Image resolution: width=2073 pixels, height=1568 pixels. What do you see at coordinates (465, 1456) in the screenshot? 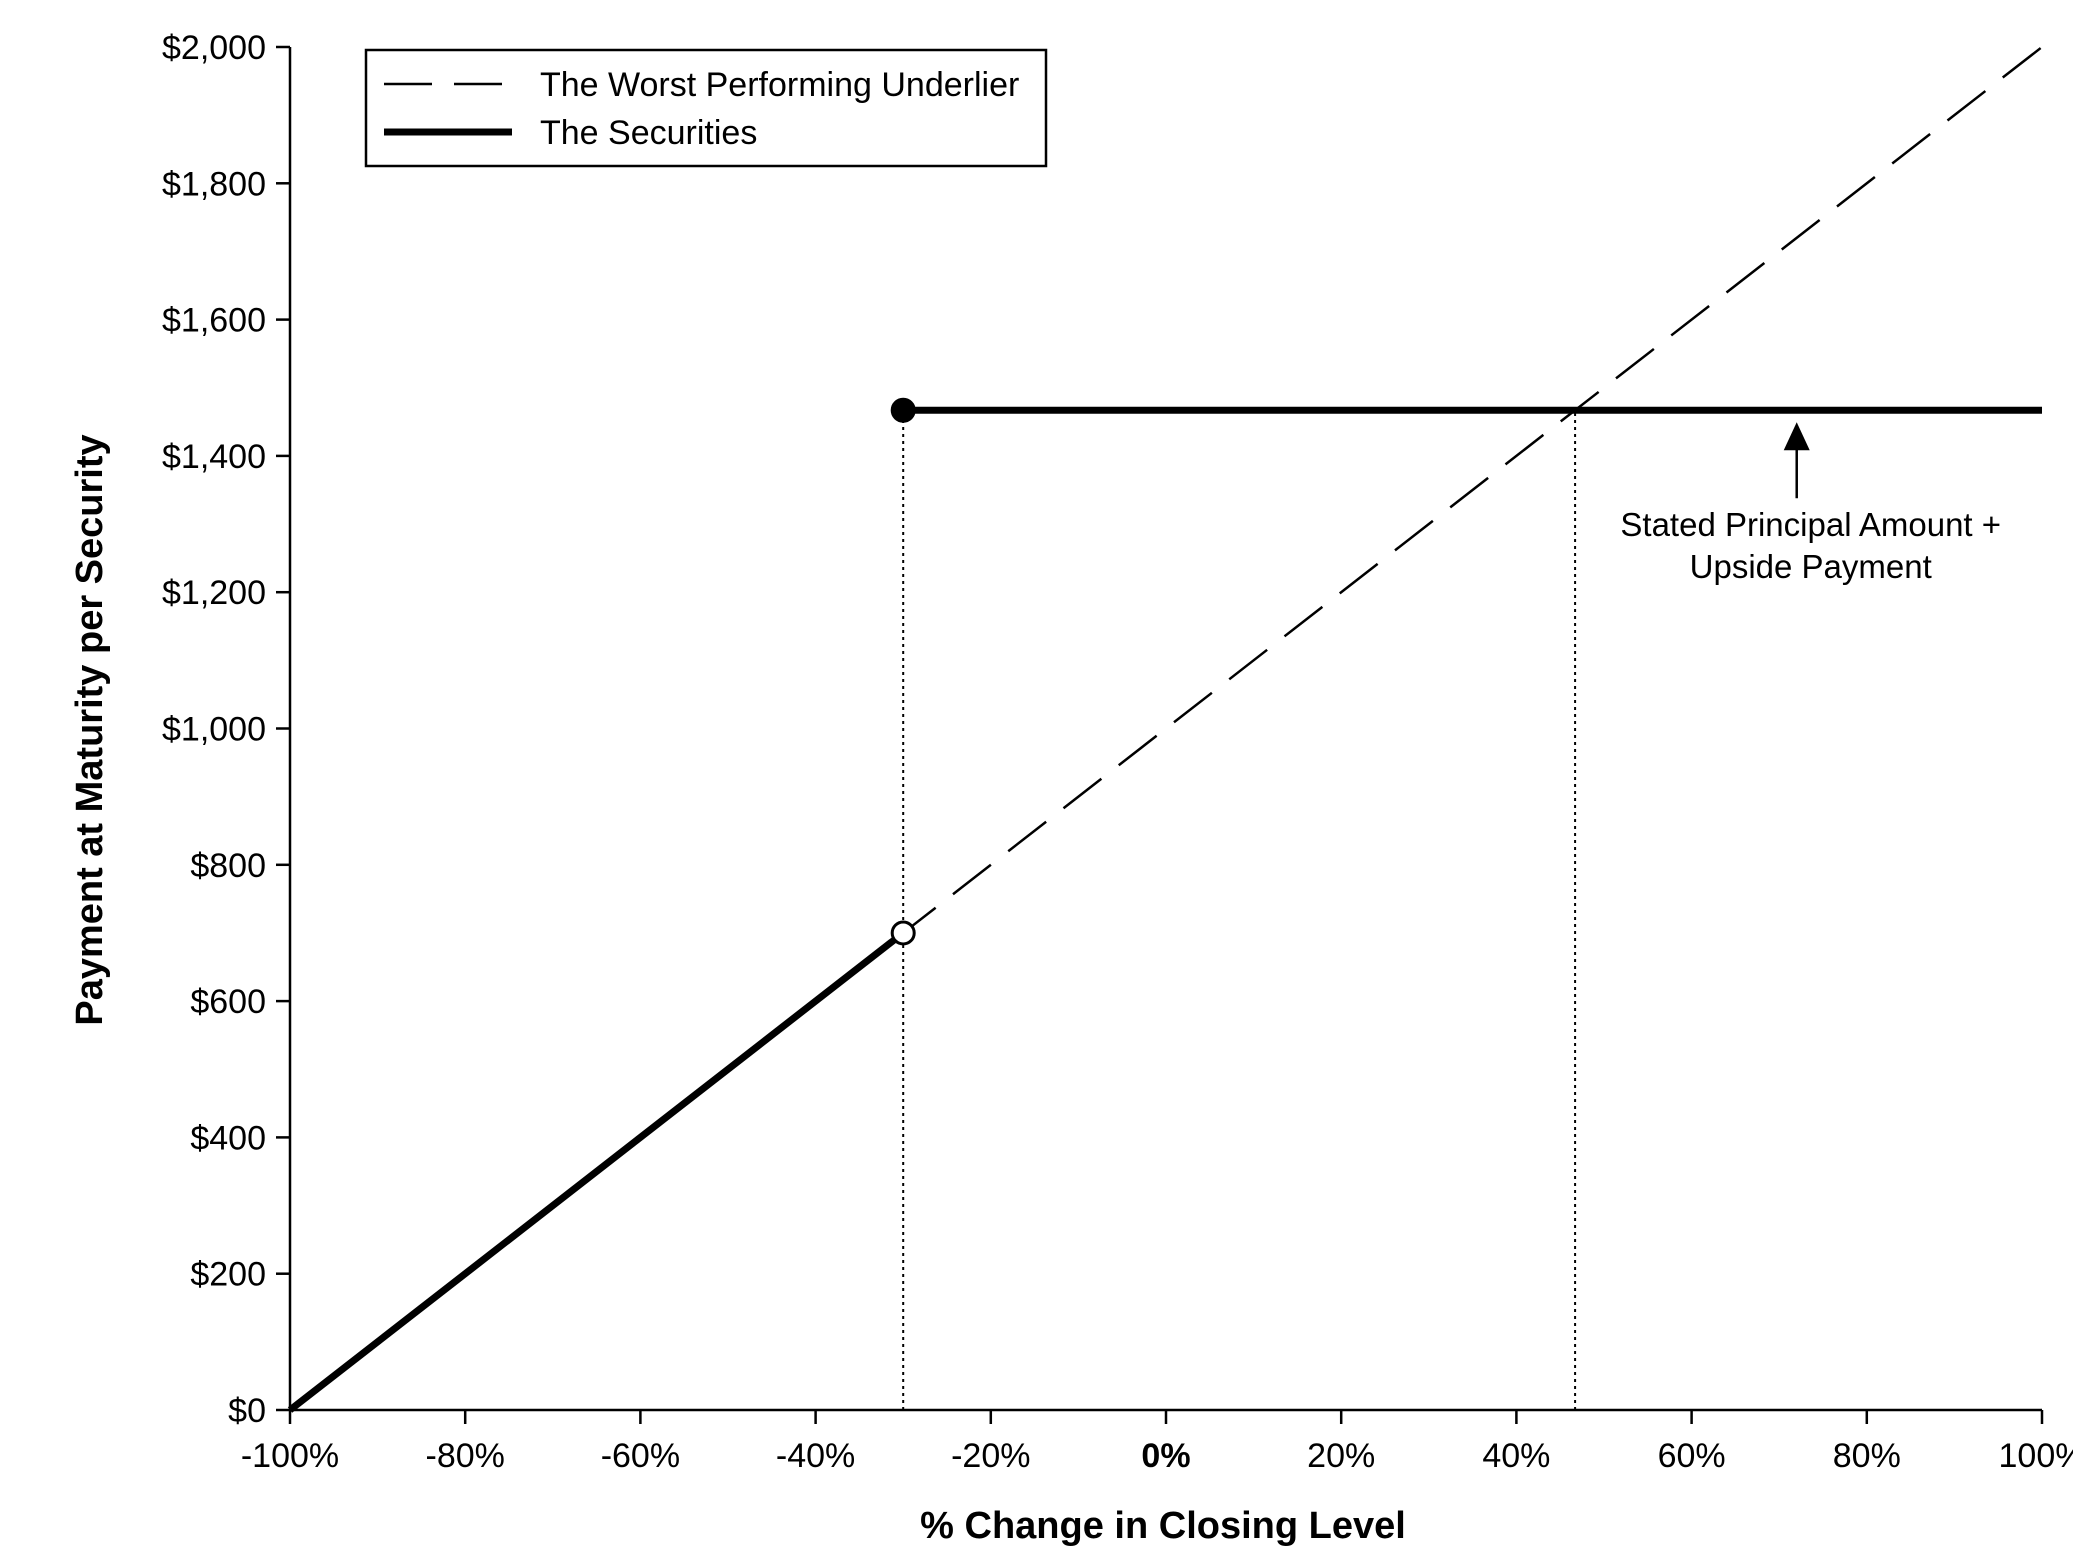
I see `x-tick-label-1: -80%` at bounding box center [465, 1456].